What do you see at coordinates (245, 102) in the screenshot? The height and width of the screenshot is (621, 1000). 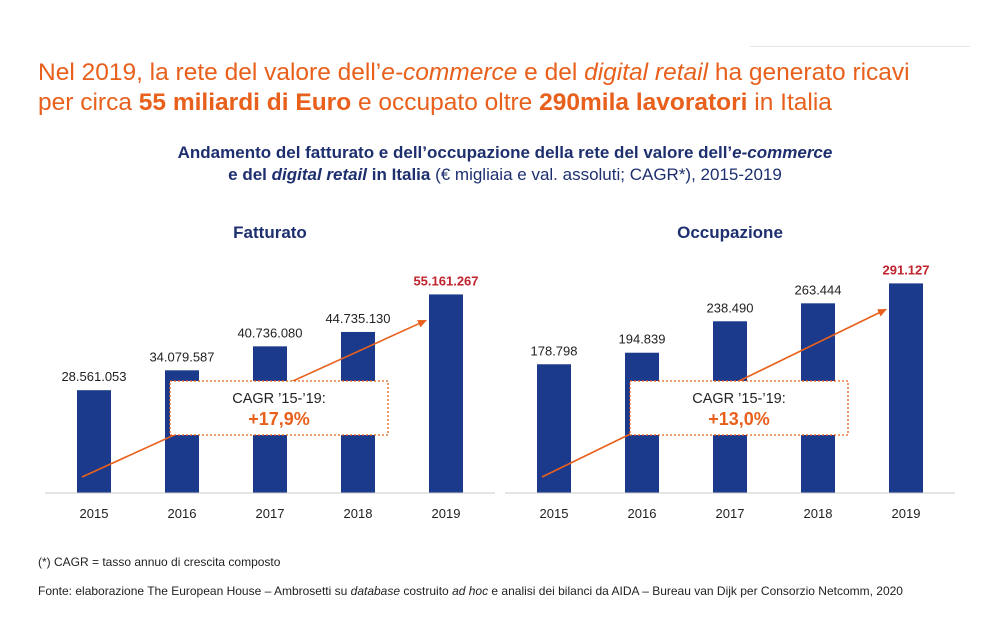 I see `headline-bold-revenue: 55 miliardi di Euro` at bounding box center [245, 102].